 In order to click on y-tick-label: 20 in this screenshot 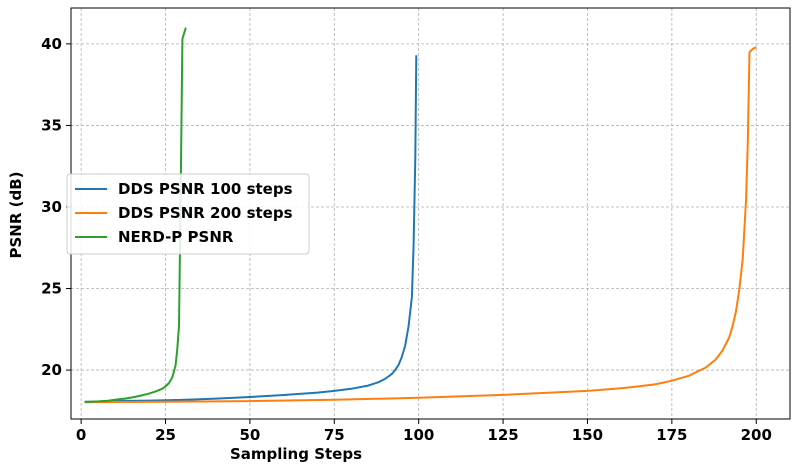, I will do `click(51, 370)`.